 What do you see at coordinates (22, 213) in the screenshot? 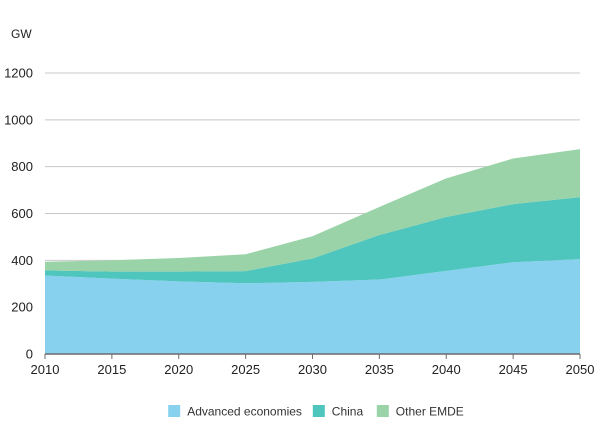
I see `y-tick-label-600: 600` at bounding box center [22, 213].